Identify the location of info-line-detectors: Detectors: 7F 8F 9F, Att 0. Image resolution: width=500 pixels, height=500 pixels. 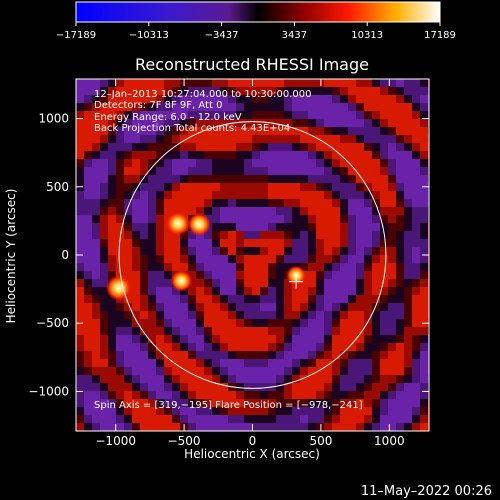
(158, 105).